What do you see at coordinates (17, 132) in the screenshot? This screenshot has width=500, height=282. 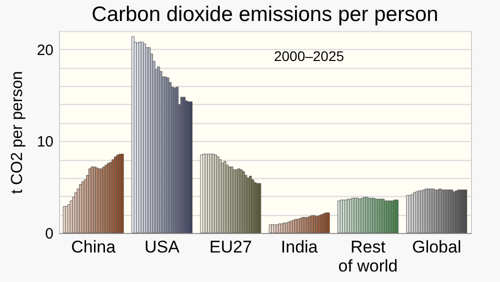 I see `y-axis-title: t CO2 per person` at bounding box center [17, 132].